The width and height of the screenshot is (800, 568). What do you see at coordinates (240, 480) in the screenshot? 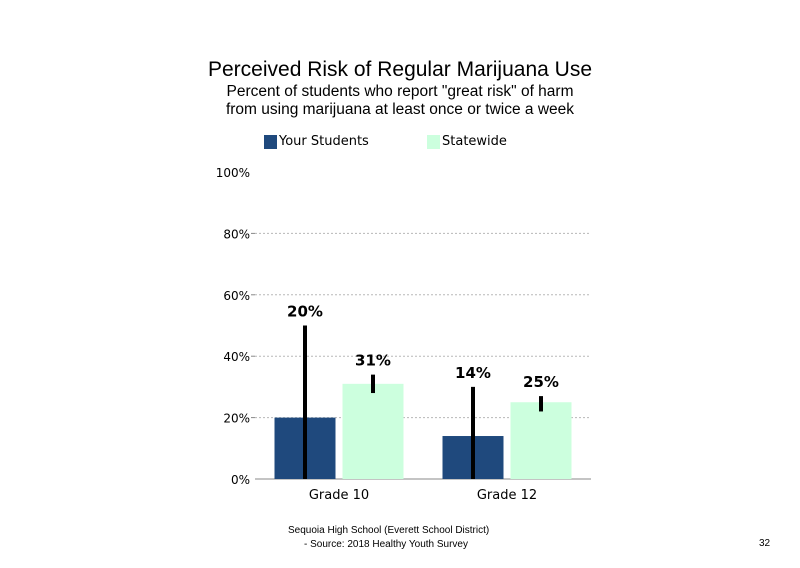
I see `y-tick-label: 0%` at bounding box center [240, 480].